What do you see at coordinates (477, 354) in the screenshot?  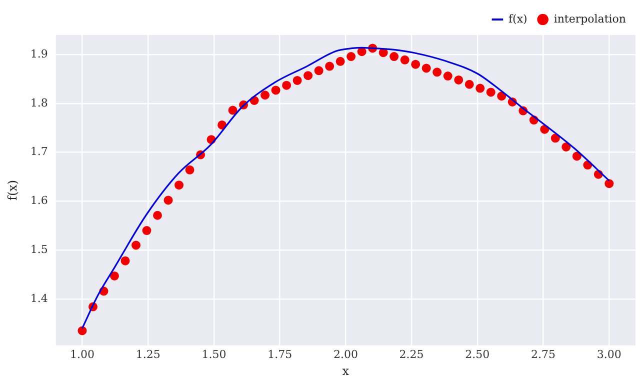 I see `x-tick-label: 2.50` at bounding box center [477, 354].